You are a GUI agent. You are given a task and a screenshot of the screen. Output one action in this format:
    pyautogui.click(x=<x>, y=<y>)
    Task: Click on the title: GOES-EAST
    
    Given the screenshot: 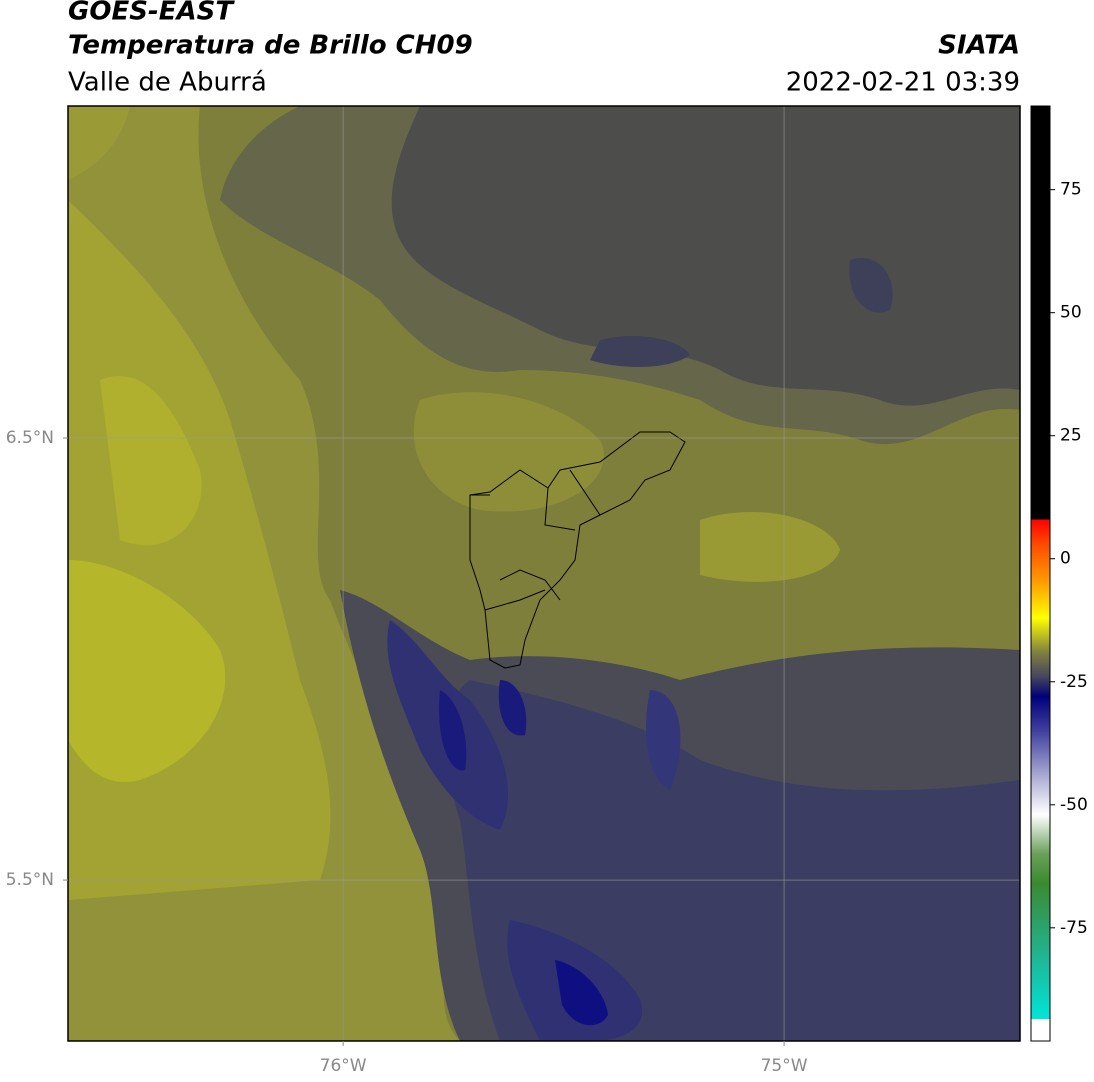 What is the action you would take?
    pyautogui.click(x=151, y=13)
    